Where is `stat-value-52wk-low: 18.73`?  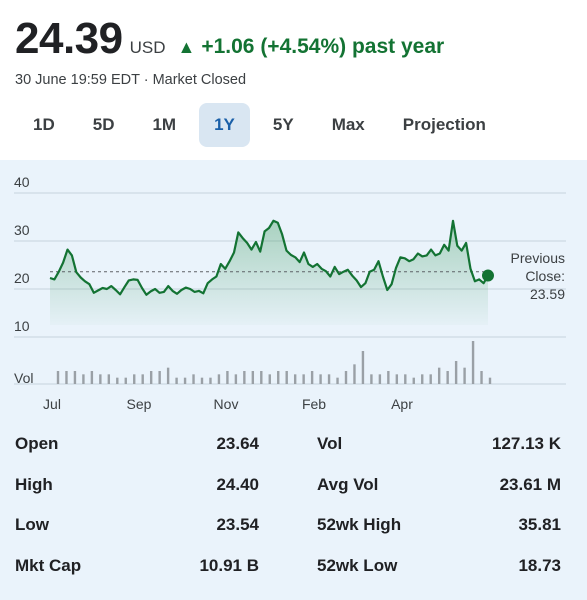 stat-value-52wk-low: 18.73 is located at coordinates (539, 565).